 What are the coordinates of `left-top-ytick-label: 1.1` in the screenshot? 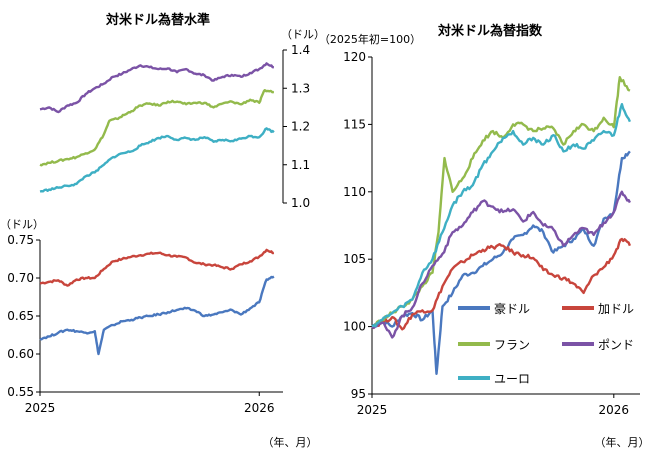 It's located at (300, 165).